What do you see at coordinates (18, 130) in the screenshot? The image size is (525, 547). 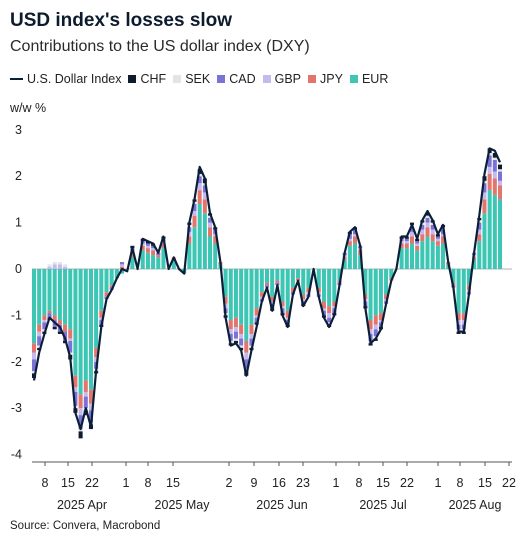 I see `y-tick-label: 3` at bounding box center [18, 130].